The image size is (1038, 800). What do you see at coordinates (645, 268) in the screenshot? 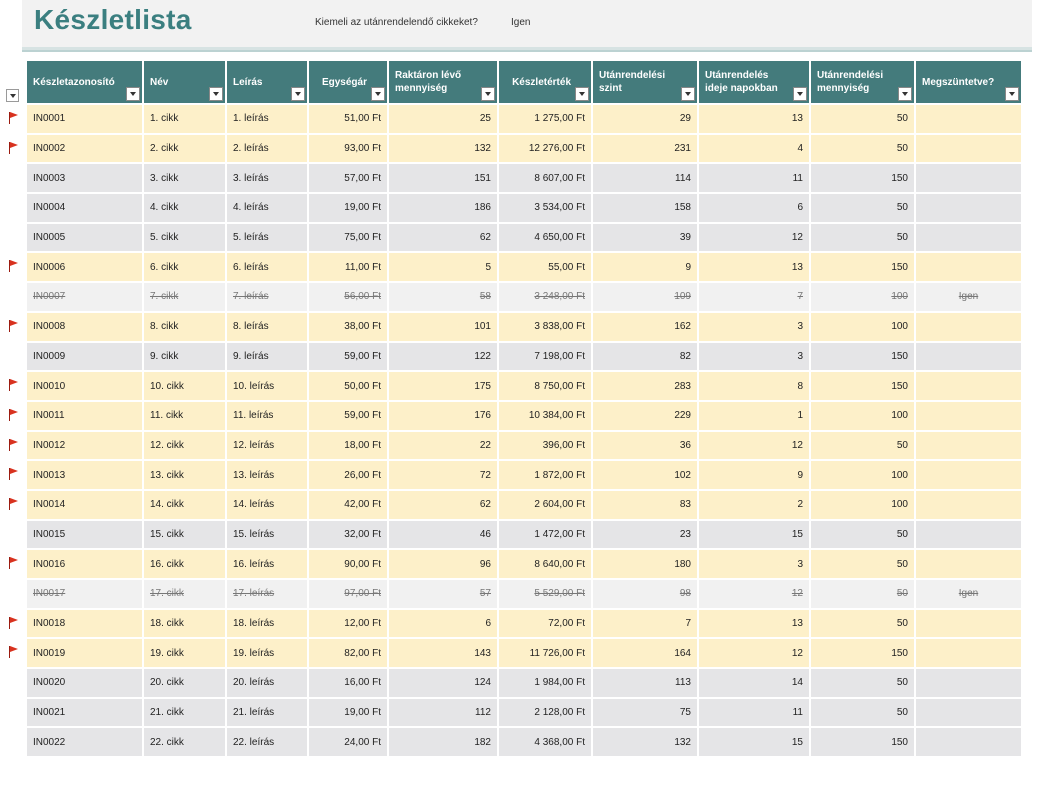
I see `cell-reorder-level: 9` at bounding box center [645, 268].